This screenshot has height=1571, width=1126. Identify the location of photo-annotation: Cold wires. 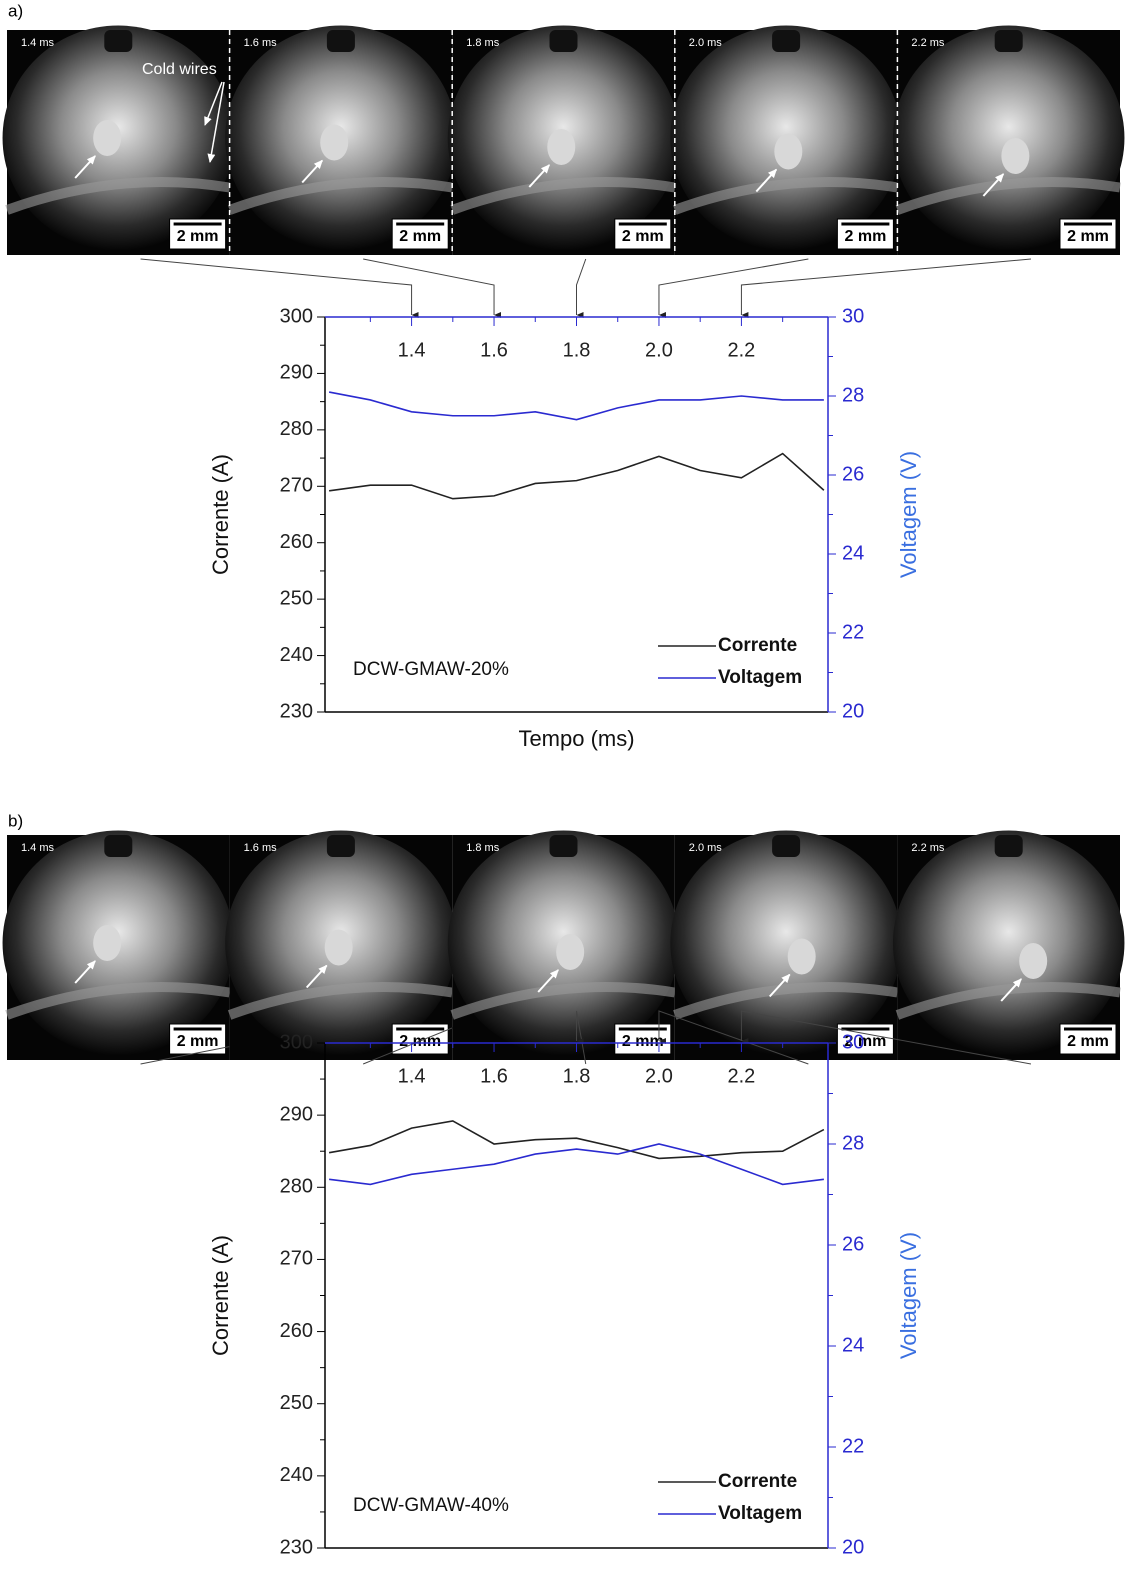
(179, 69).